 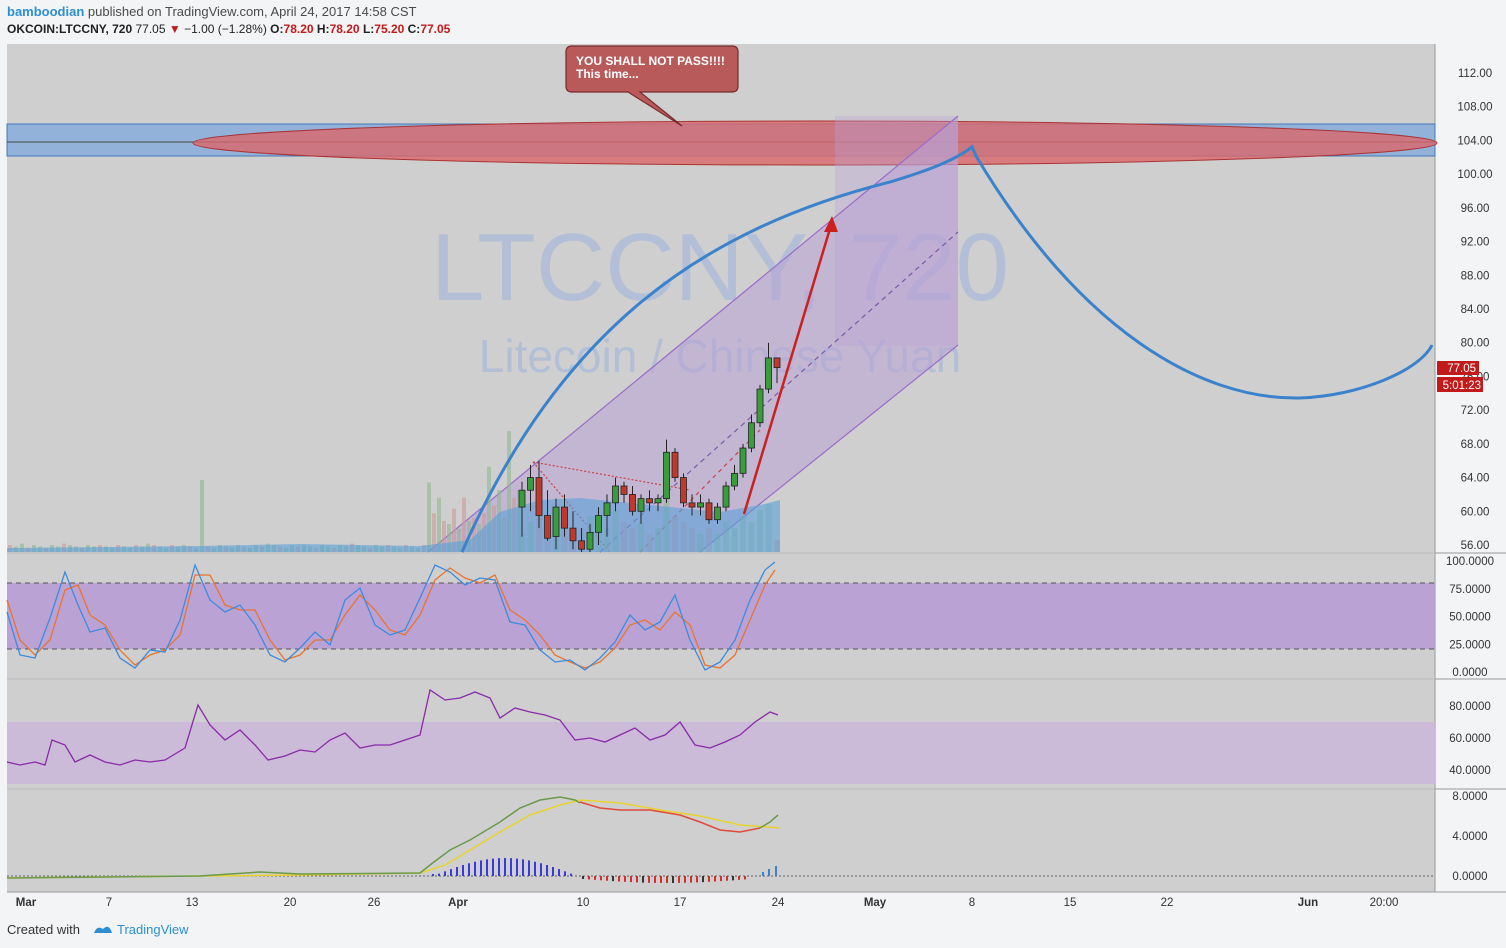 I want to click on price-axis, so click(x=1470, y=468).